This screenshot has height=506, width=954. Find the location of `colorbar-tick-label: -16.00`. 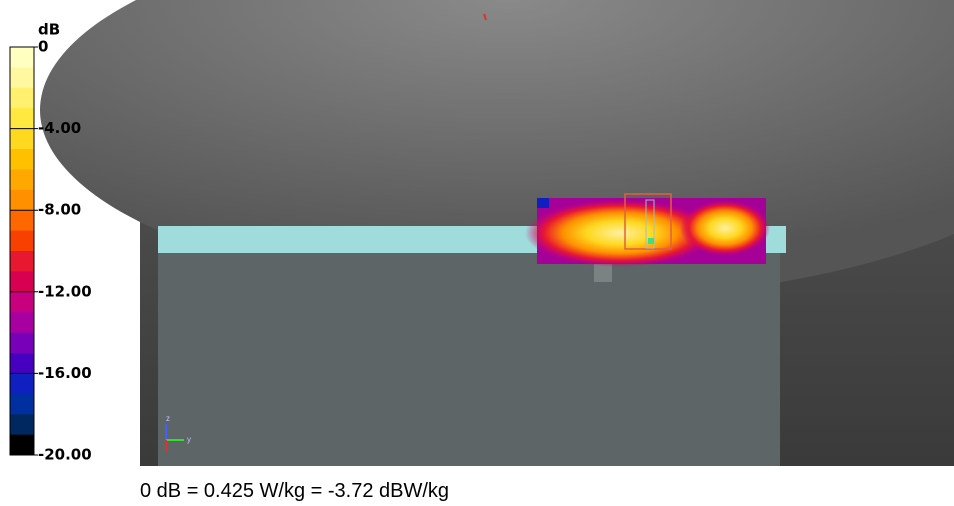

colorbar-tick-label: -16.00 is located at coordinates (65, 373).